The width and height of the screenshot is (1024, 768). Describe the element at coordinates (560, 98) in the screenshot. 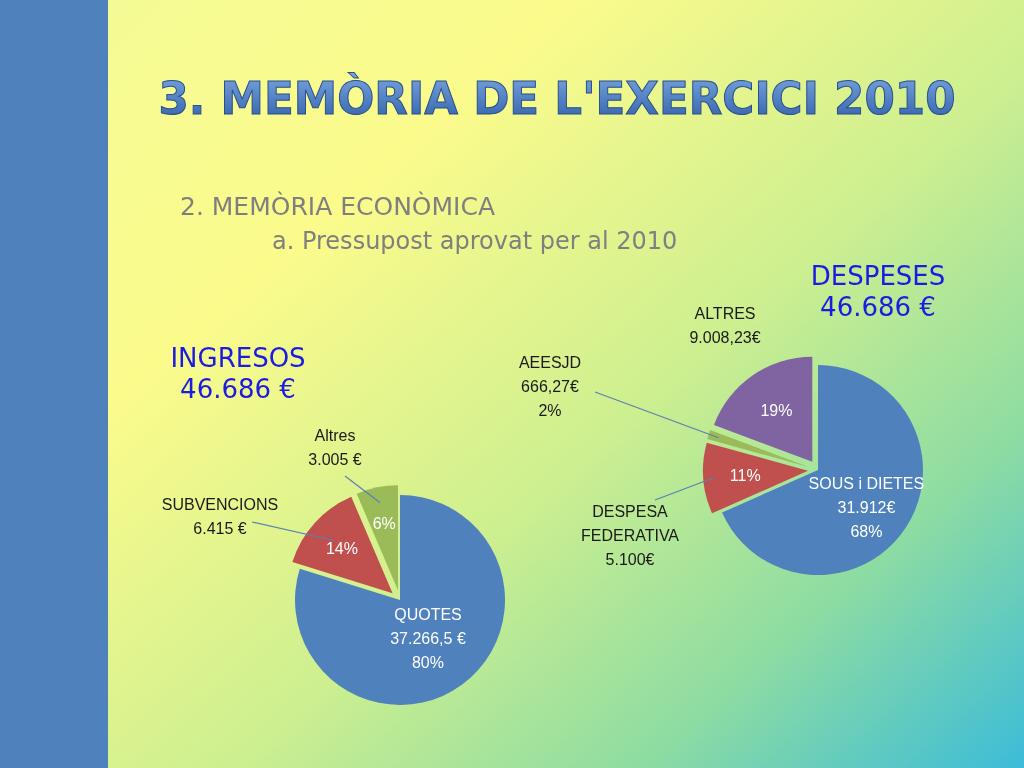

I see `text: 3. MEMÒRIA DE L'EXERCICI 2010` at that location.